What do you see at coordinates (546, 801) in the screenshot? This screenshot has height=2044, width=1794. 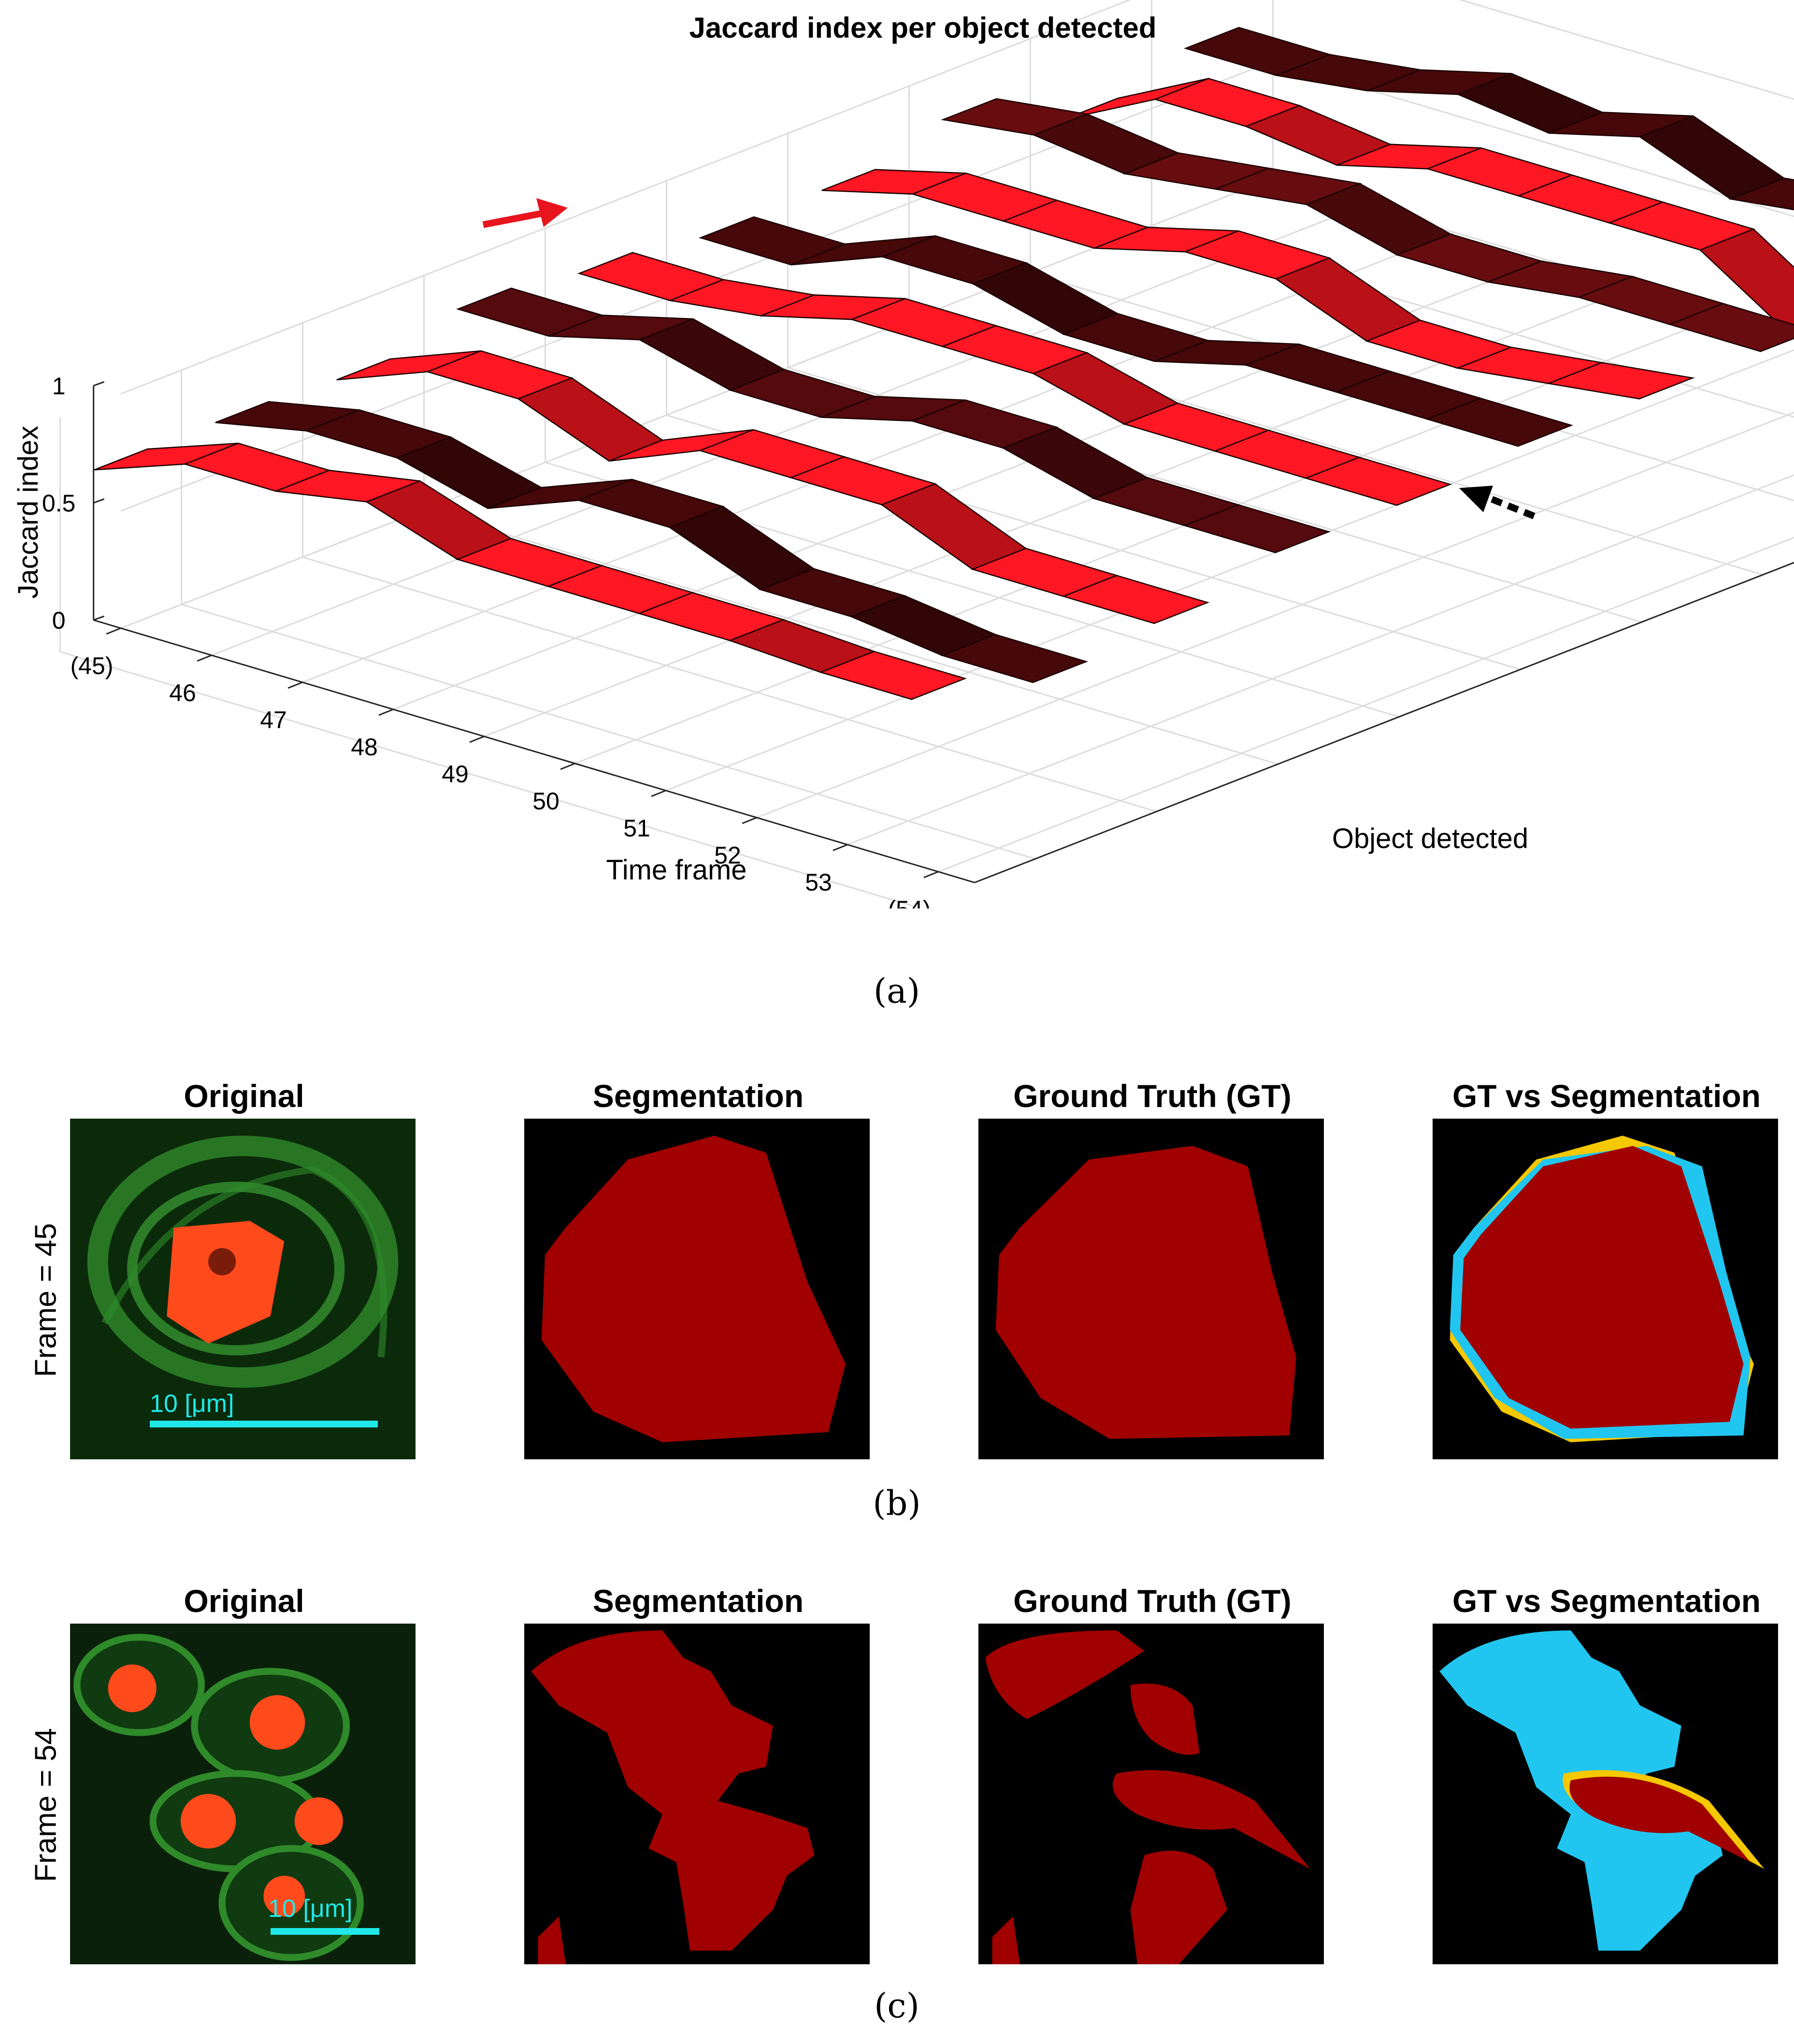 I see `time-tick-label-5: 50` at bounding box center [546, 801].